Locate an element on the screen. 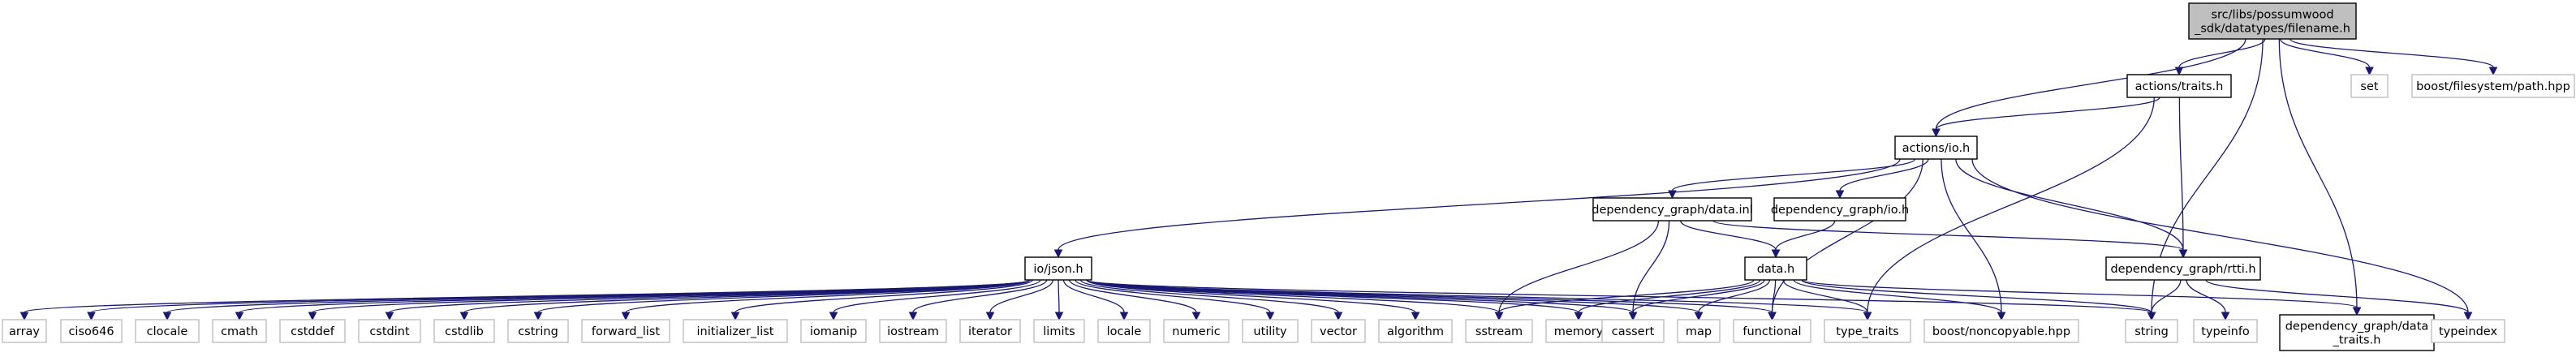 Image resolution: width=2576 pixels, height=357 pixels. node-label: dependency_graph/io.h is located at coordinates (1840, 211).